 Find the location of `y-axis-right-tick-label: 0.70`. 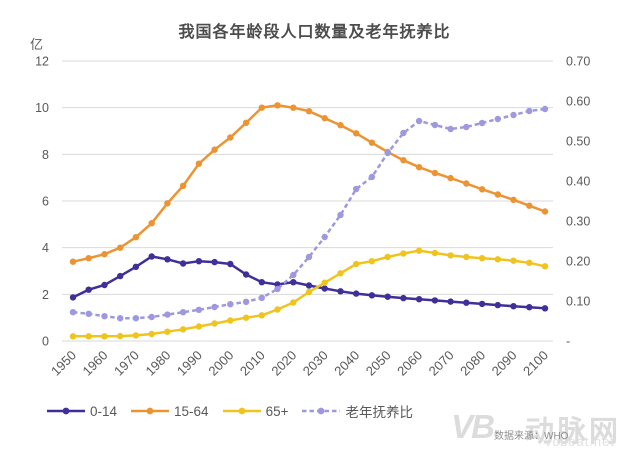

y-axis-right-tick-label: 0.70 is located at coordinates (578, 62).